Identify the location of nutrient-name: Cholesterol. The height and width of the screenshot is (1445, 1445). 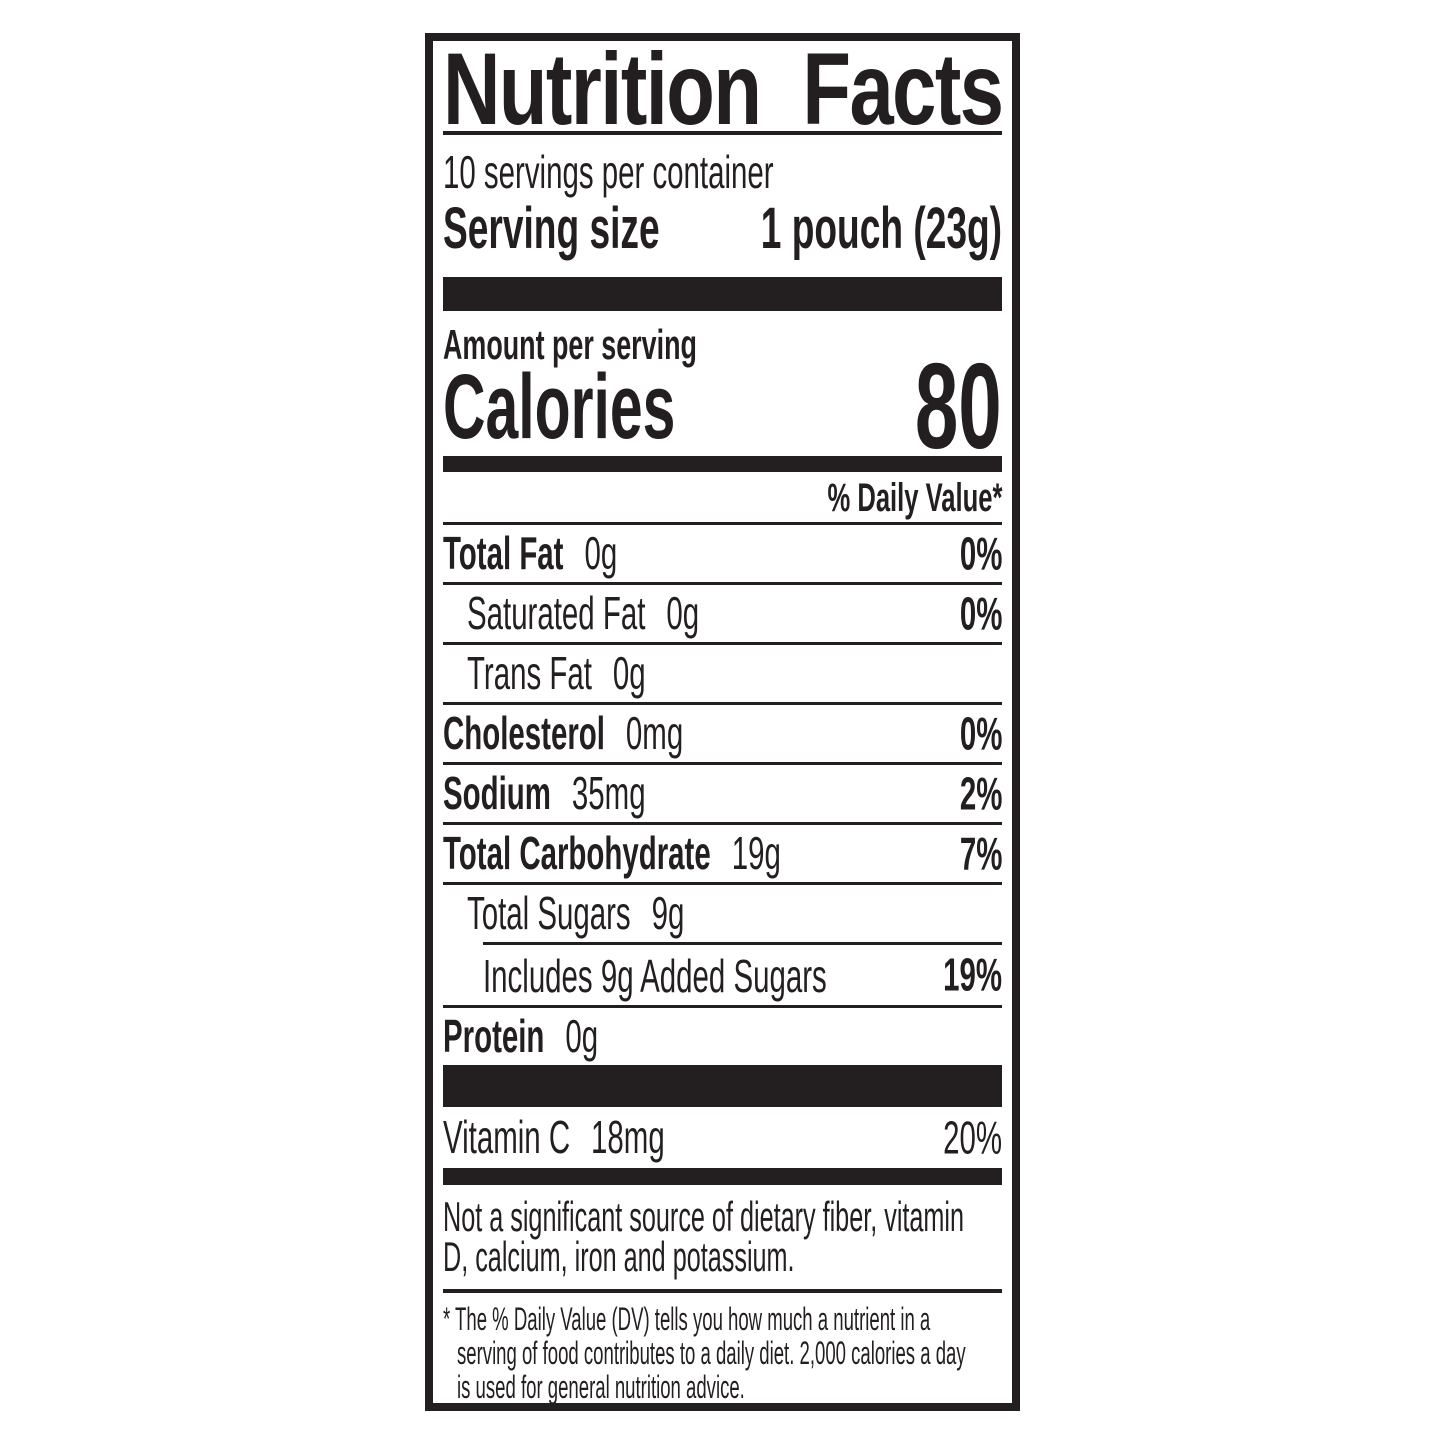
(524, 733).